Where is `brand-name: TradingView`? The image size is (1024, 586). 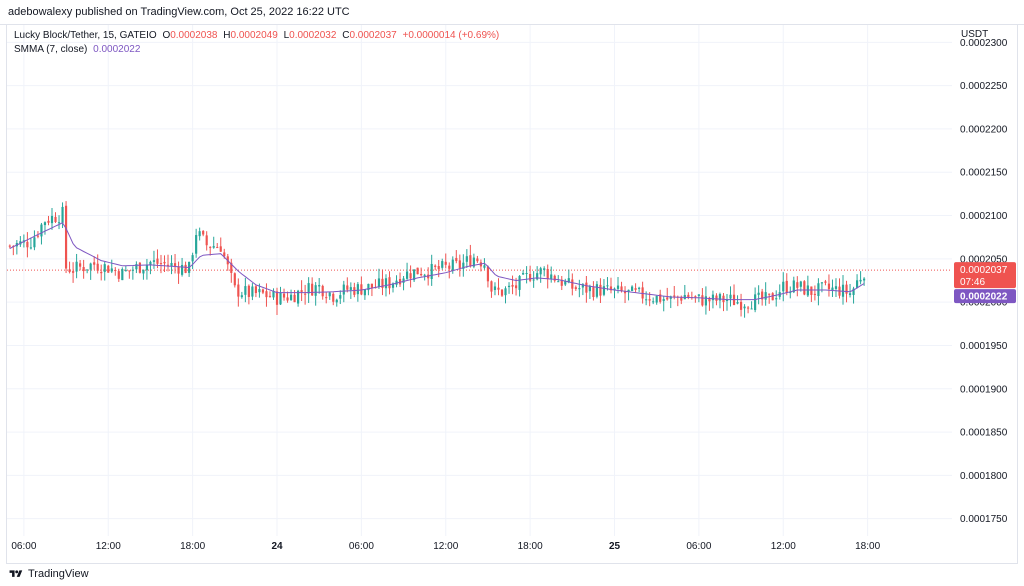
brand-name: TradingView is located at coordinates (58, 574).